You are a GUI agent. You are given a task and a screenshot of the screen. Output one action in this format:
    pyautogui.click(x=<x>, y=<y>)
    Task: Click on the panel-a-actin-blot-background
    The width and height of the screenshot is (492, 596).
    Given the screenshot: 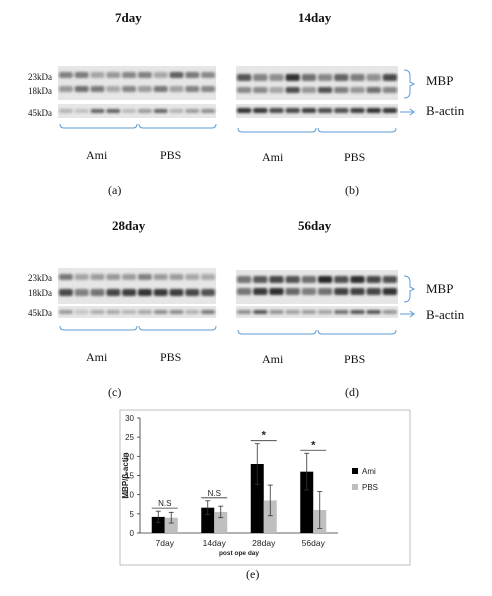 What is the action you would take?
    pyautogui.click(x=137, y=111)
    